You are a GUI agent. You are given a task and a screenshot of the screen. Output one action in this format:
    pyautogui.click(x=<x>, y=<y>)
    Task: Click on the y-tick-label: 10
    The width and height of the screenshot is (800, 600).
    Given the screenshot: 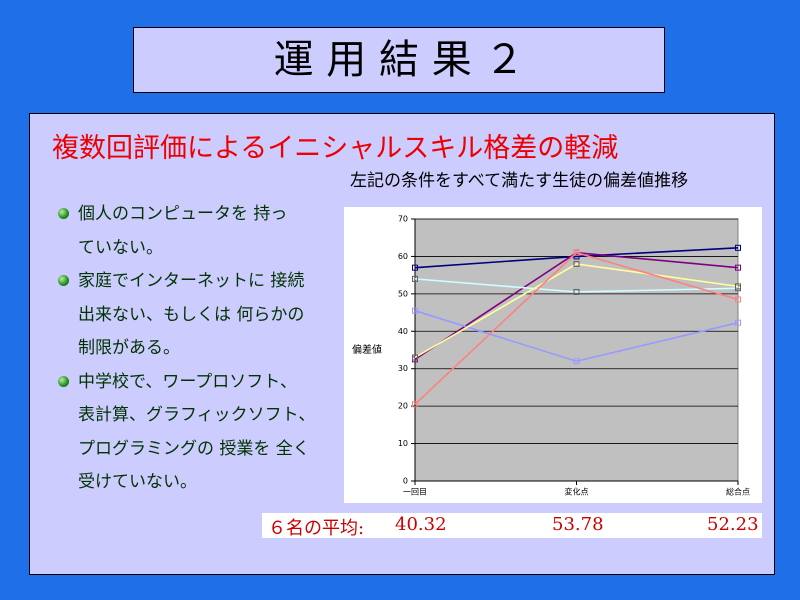 What is the action you would take?
    pyautogui.click(x=403, y=443)
    